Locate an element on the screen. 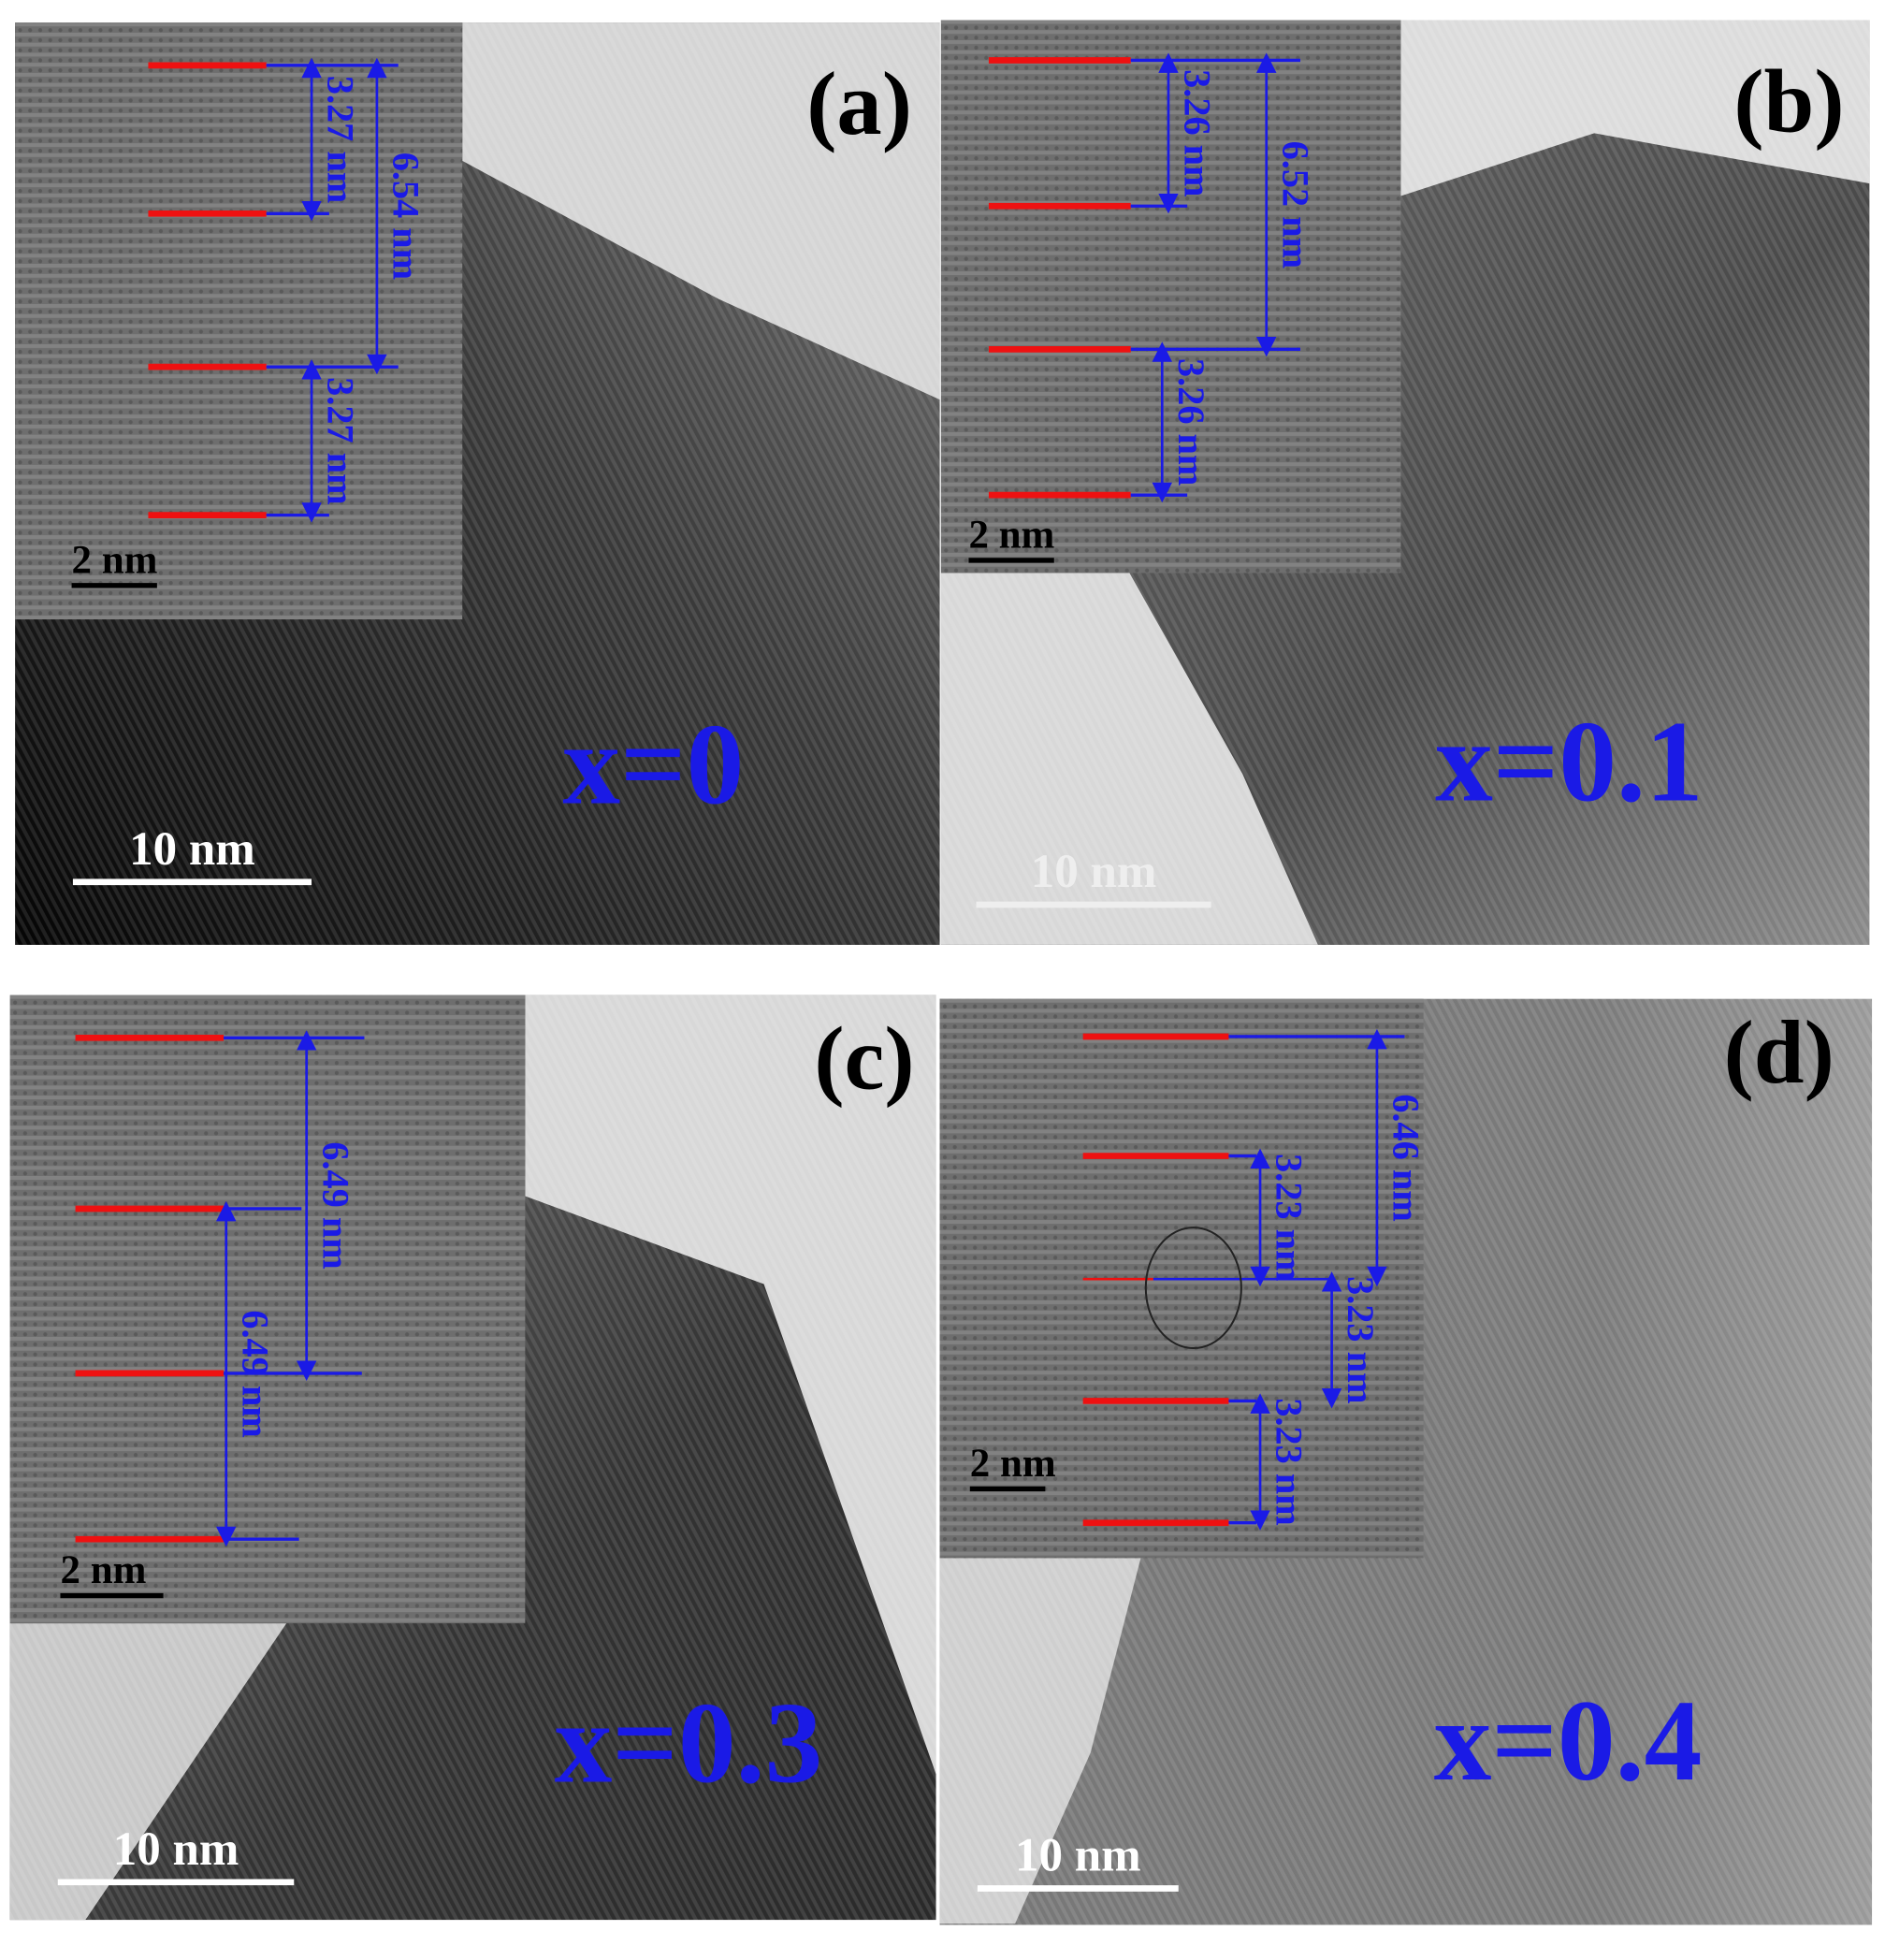 Image resolution: width=1885 pixels, height=1960 pixels. composition-label: x=0.3 is located at coordinates (689, 1744).